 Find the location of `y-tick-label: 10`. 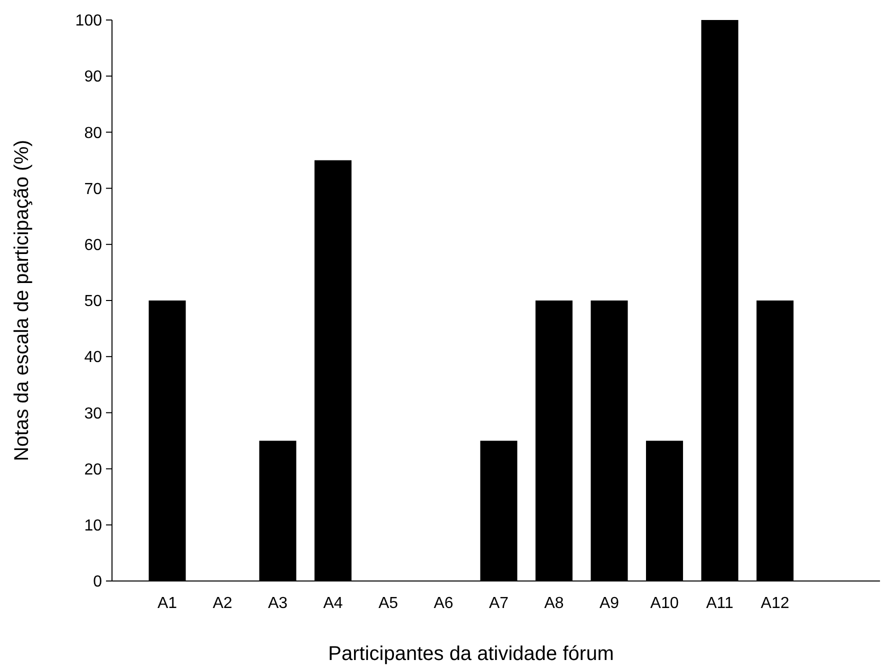

y-tick-label: 10 is located at coordinates (93, 526).